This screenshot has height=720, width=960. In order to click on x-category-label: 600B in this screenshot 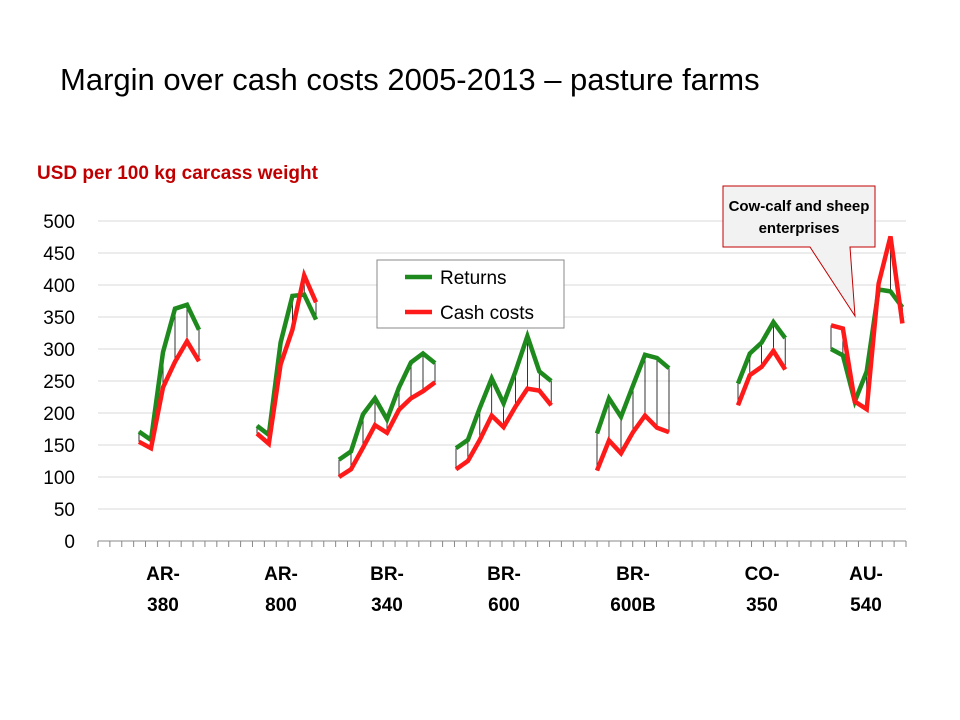, I will do `click(632, 605)`.